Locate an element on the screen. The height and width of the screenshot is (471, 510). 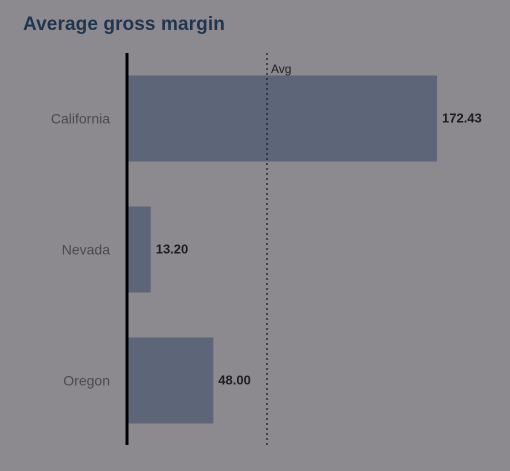
category-label: Nevada is located at coordinates (86, 250).